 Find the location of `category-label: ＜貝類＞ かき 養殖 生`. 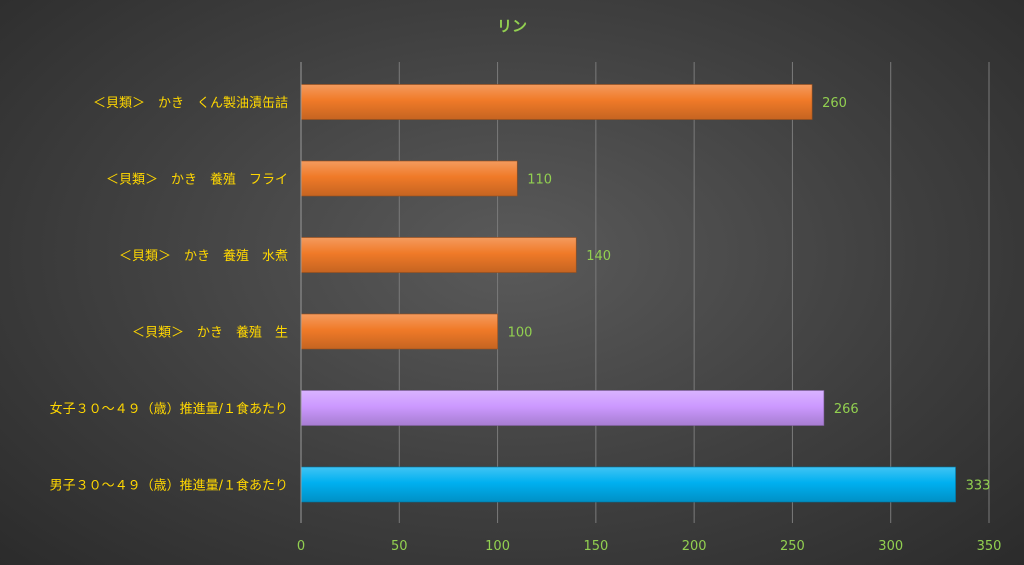

category-label: ＜貝類＞ かき 養殖 生 is located at coordinates (210, 333).